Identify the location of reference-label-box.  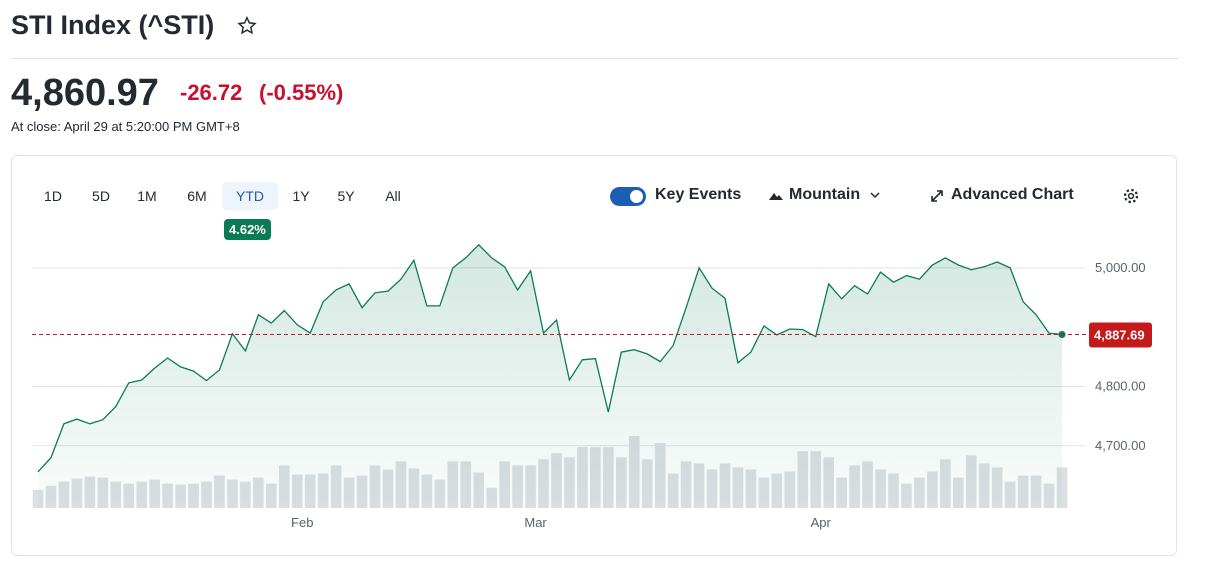
(1120, 335).